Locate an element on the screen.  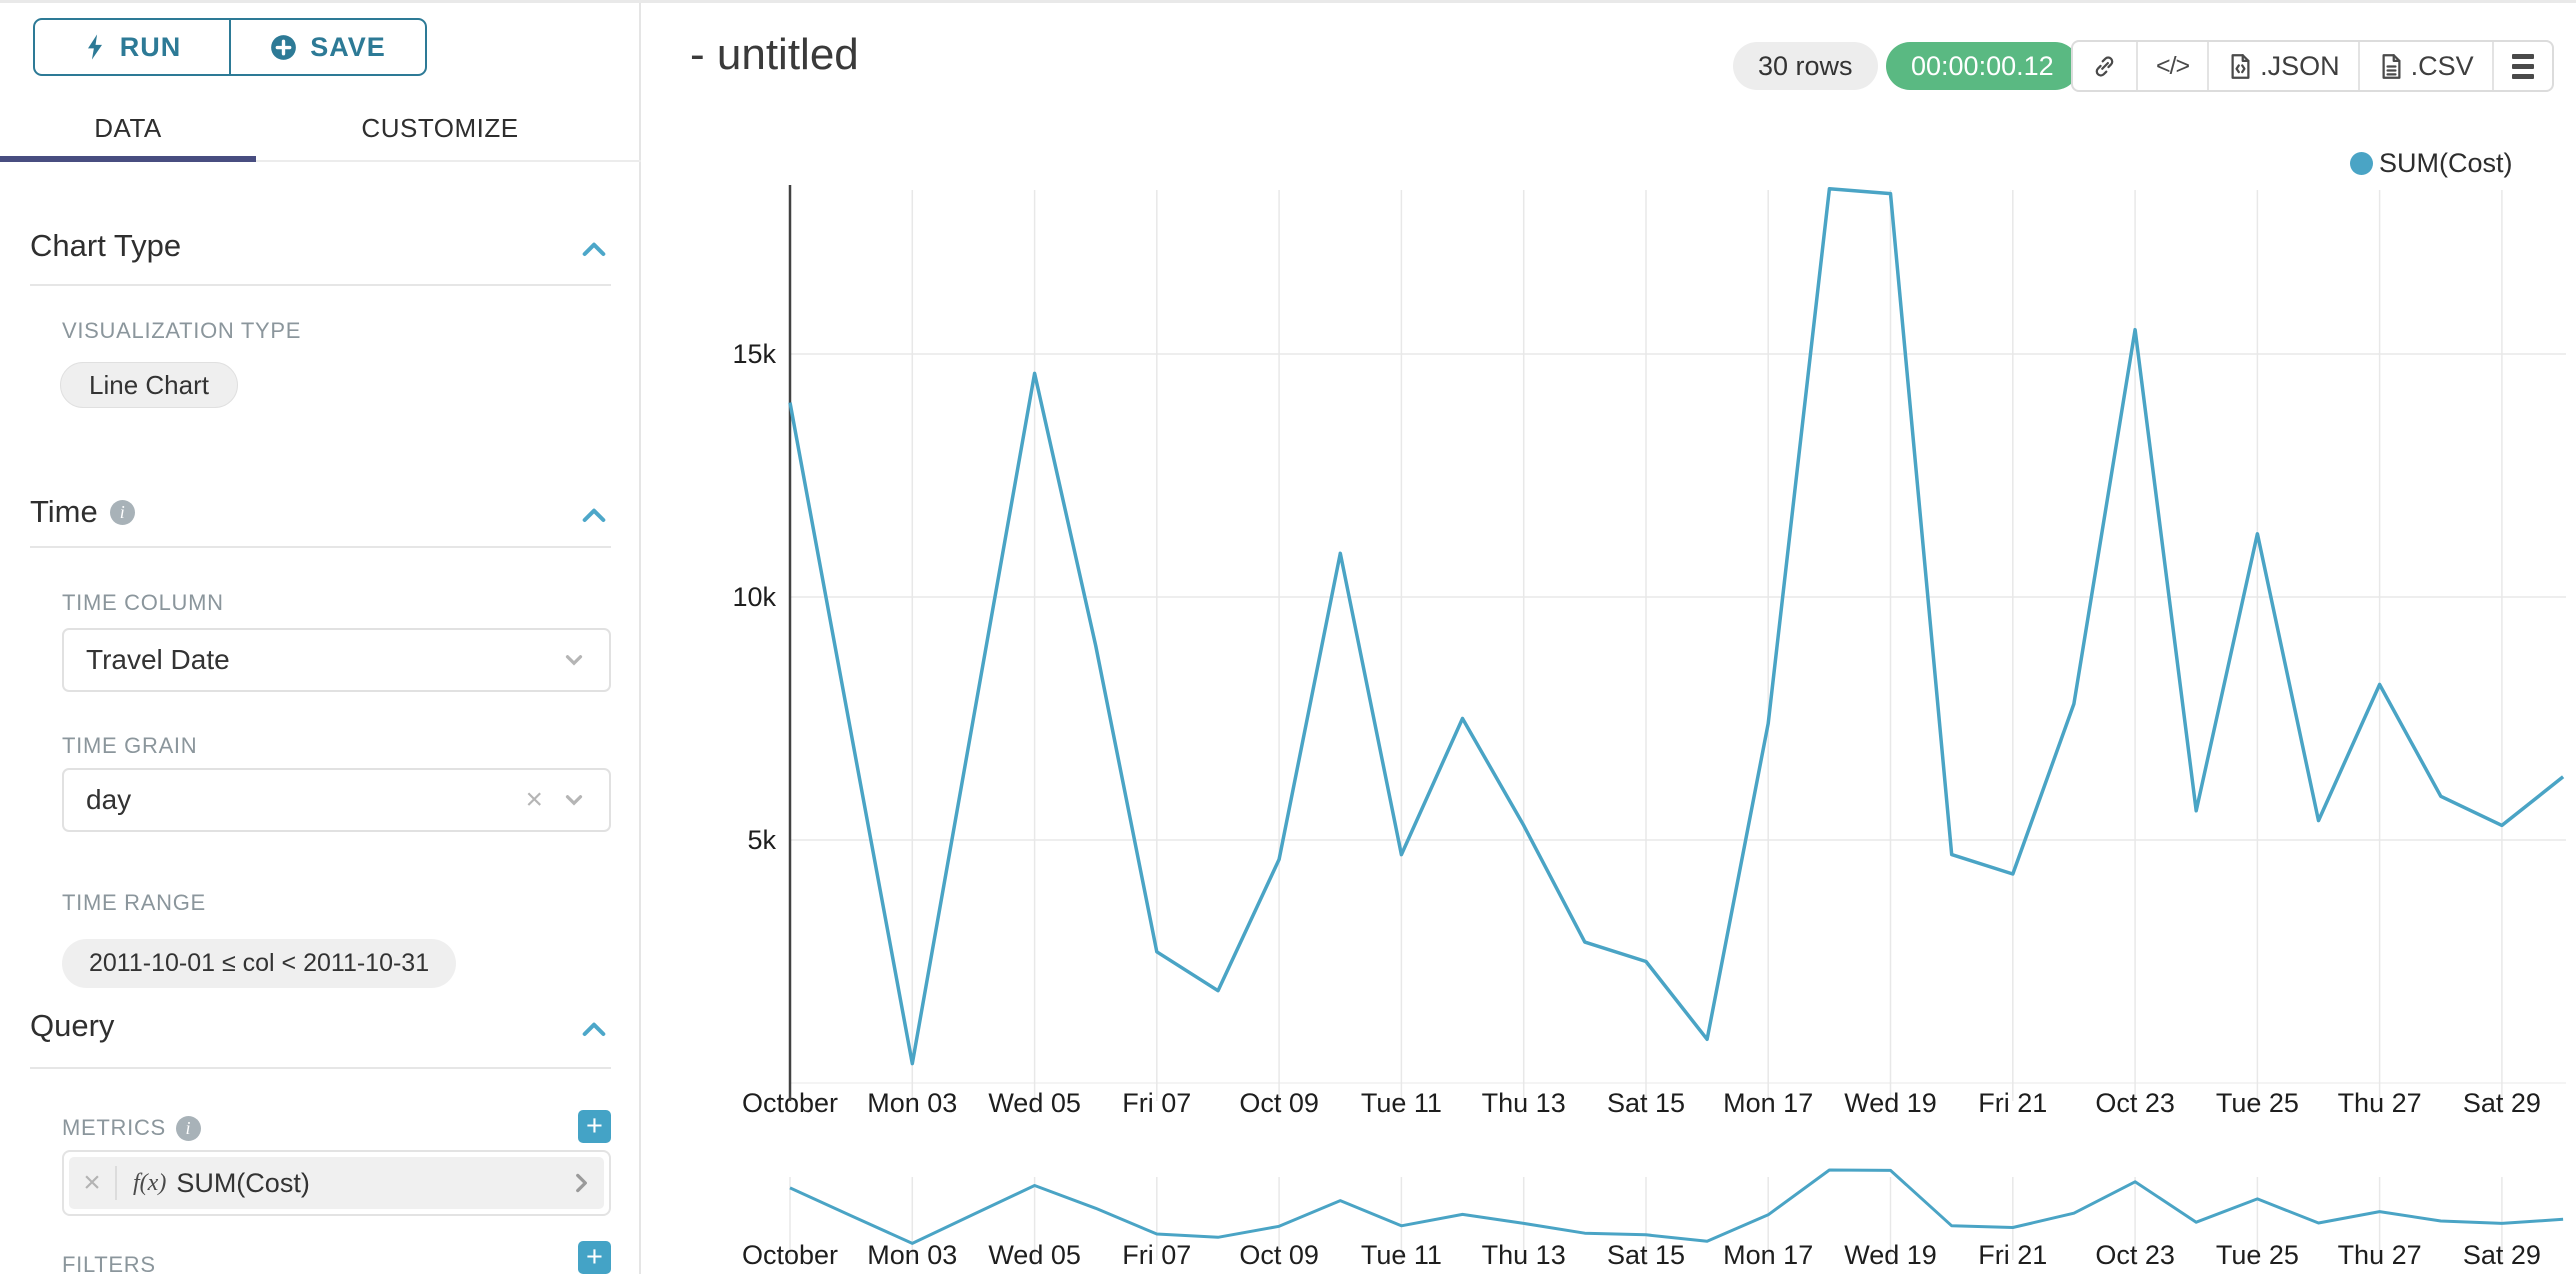
section-time-title: Time i is located at coordinates (82, 512).